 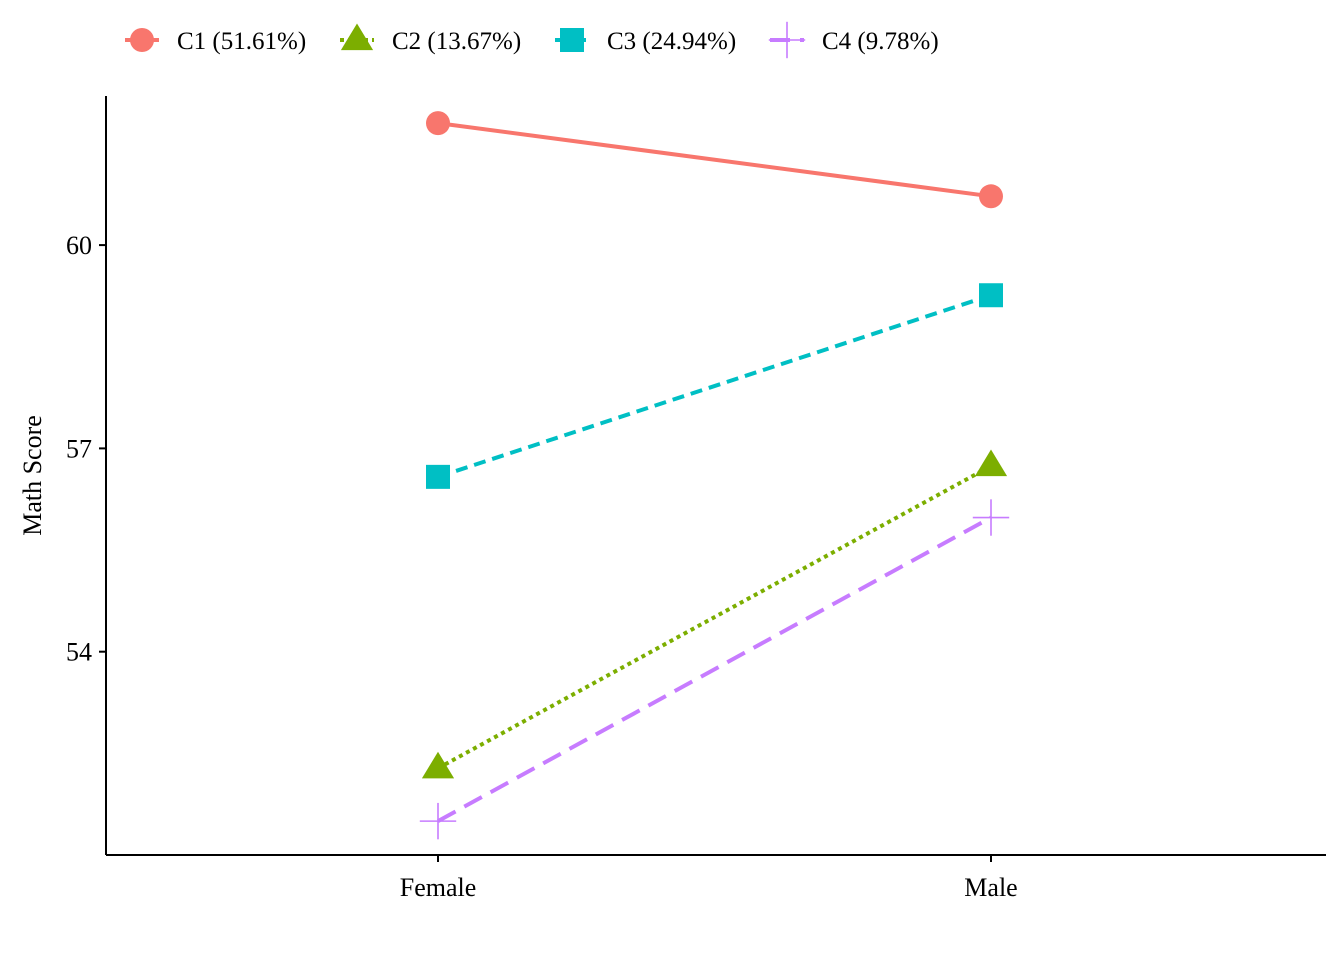 I want to click on y-axis-ticks: 54 57 60, so click(x=86, y=449).